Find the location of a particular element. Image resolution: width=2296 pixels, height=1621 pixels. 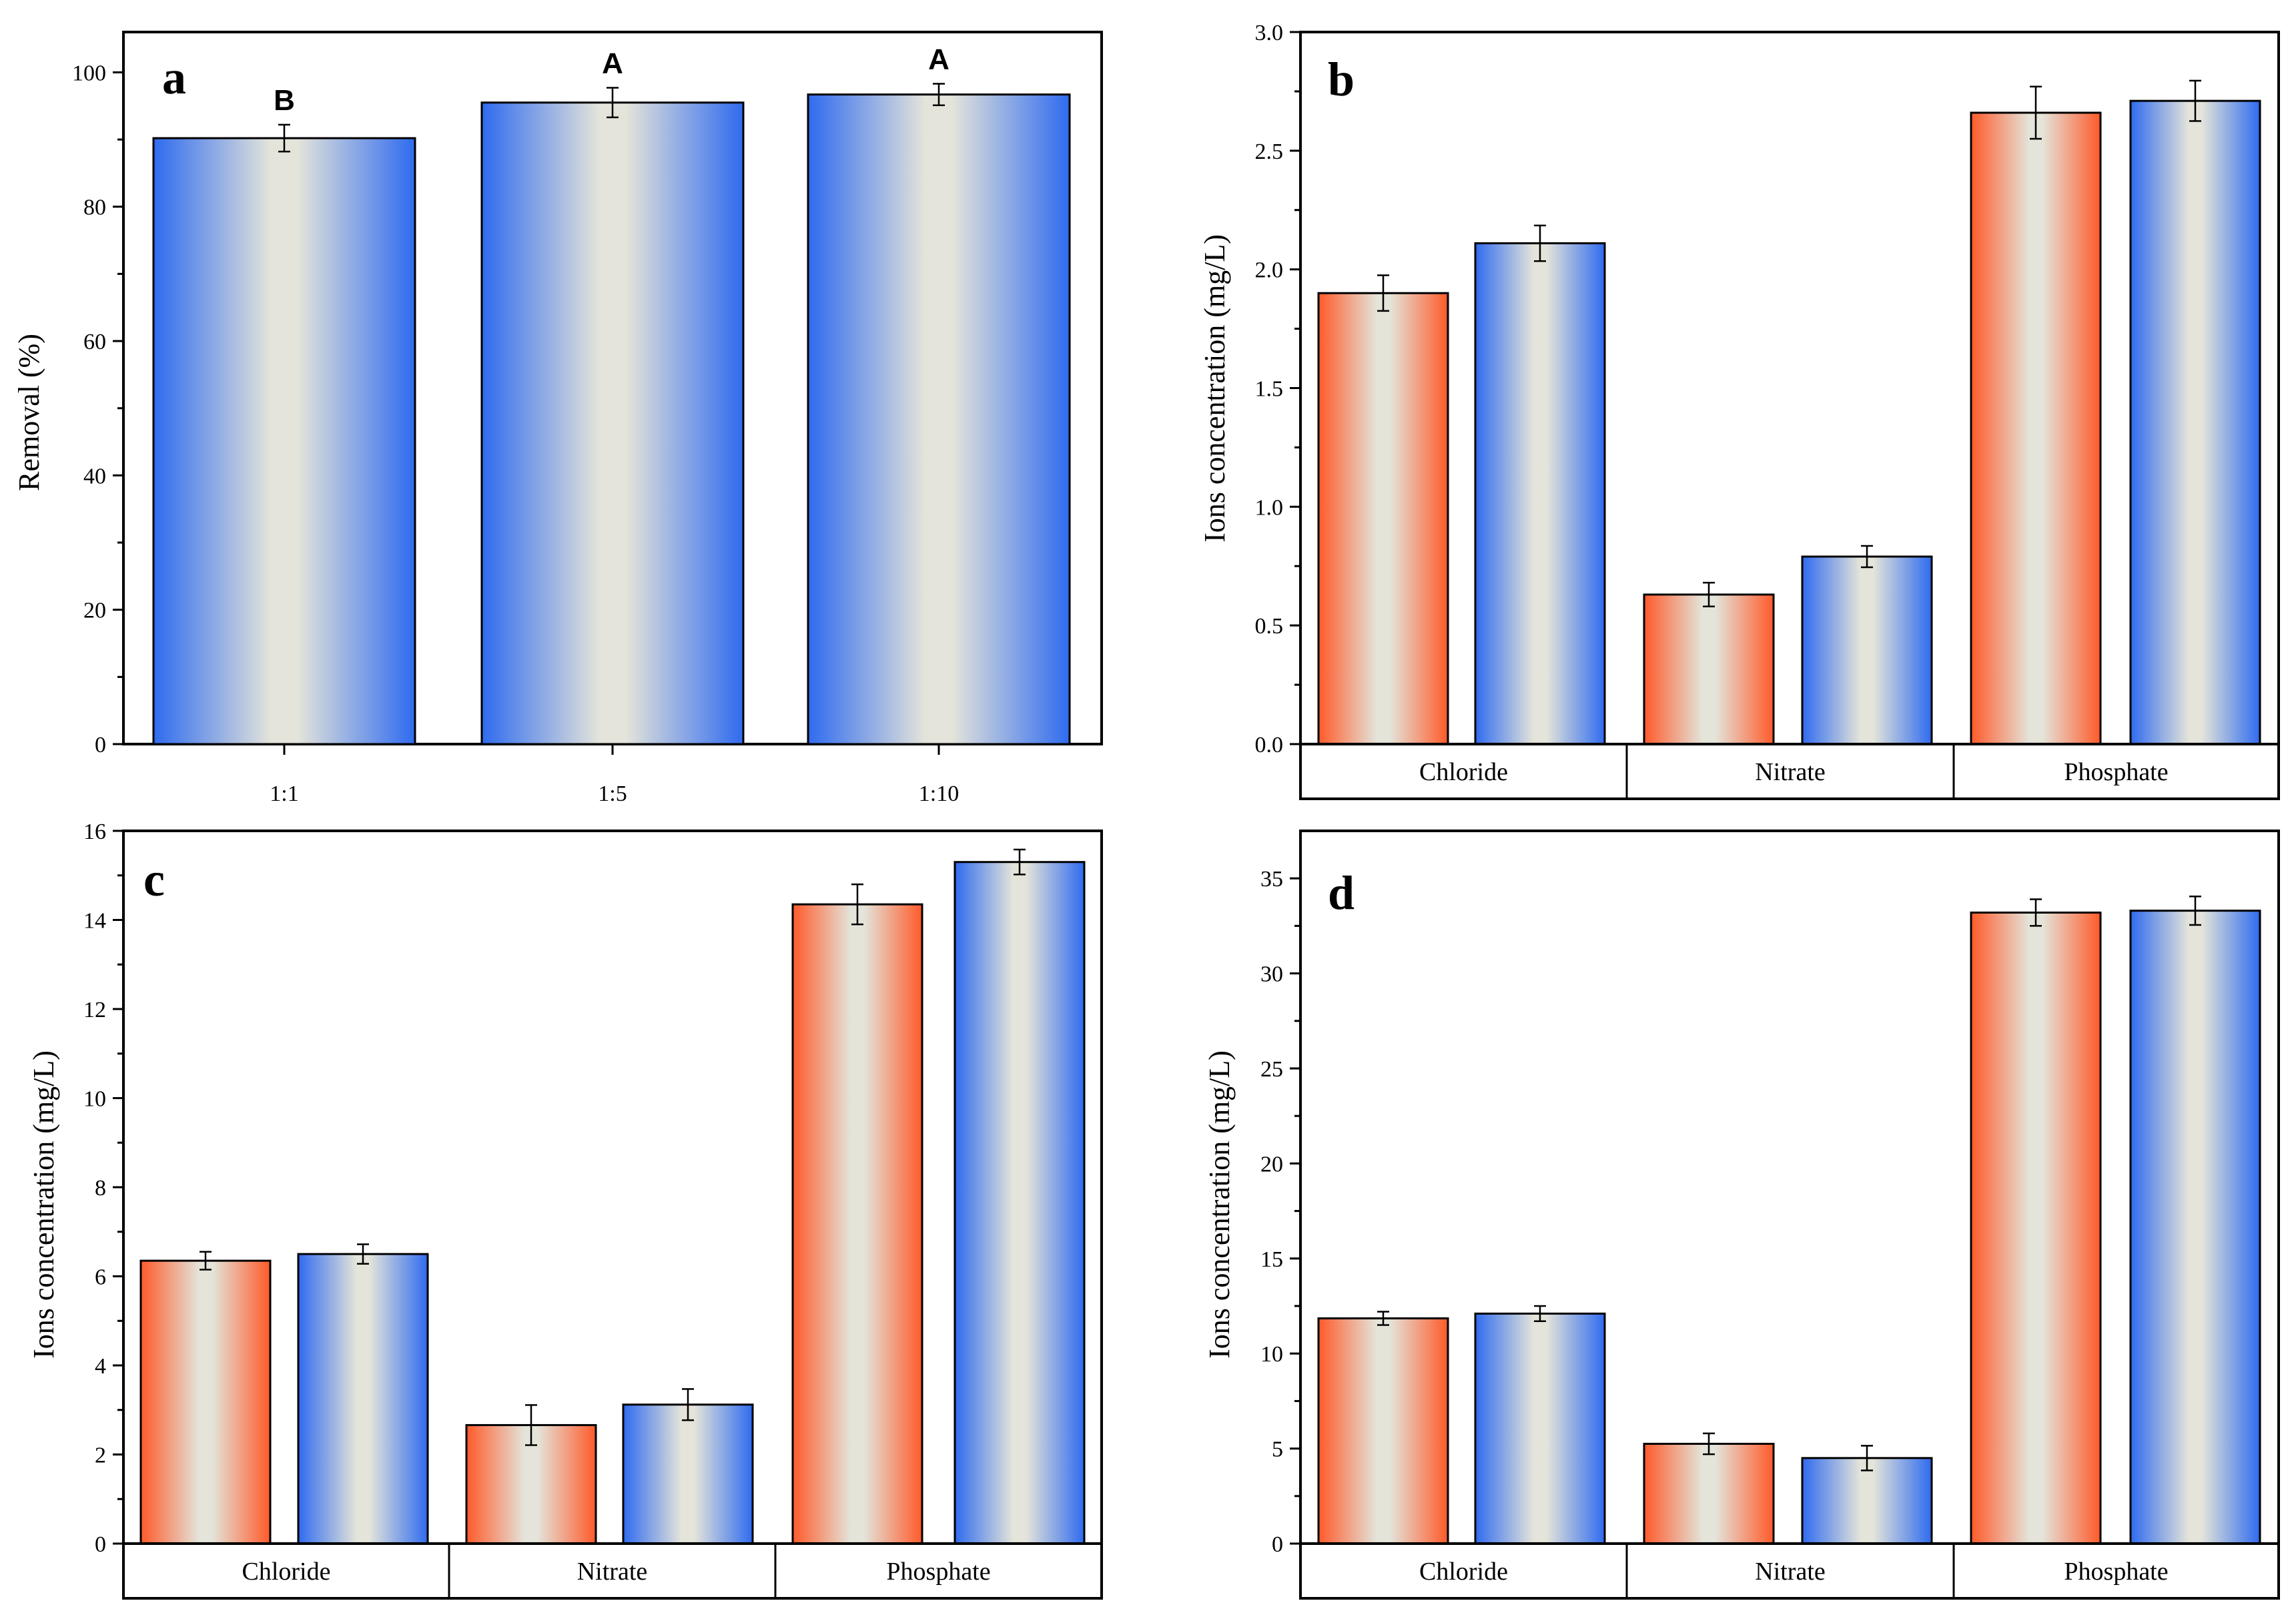

y-tick-label: 0.5 is located at coordinates (1269, 626).